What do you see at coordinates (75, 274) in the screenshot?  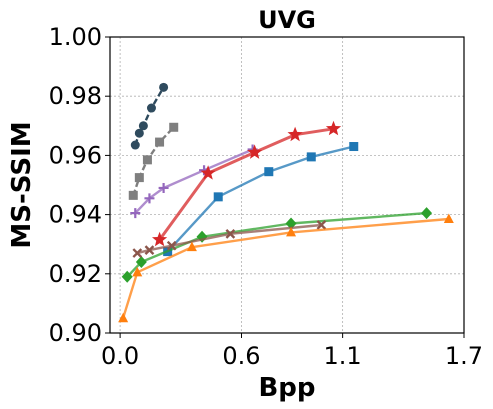 I see `y-tick-label: 0.92` at bounding box center [75, 274].